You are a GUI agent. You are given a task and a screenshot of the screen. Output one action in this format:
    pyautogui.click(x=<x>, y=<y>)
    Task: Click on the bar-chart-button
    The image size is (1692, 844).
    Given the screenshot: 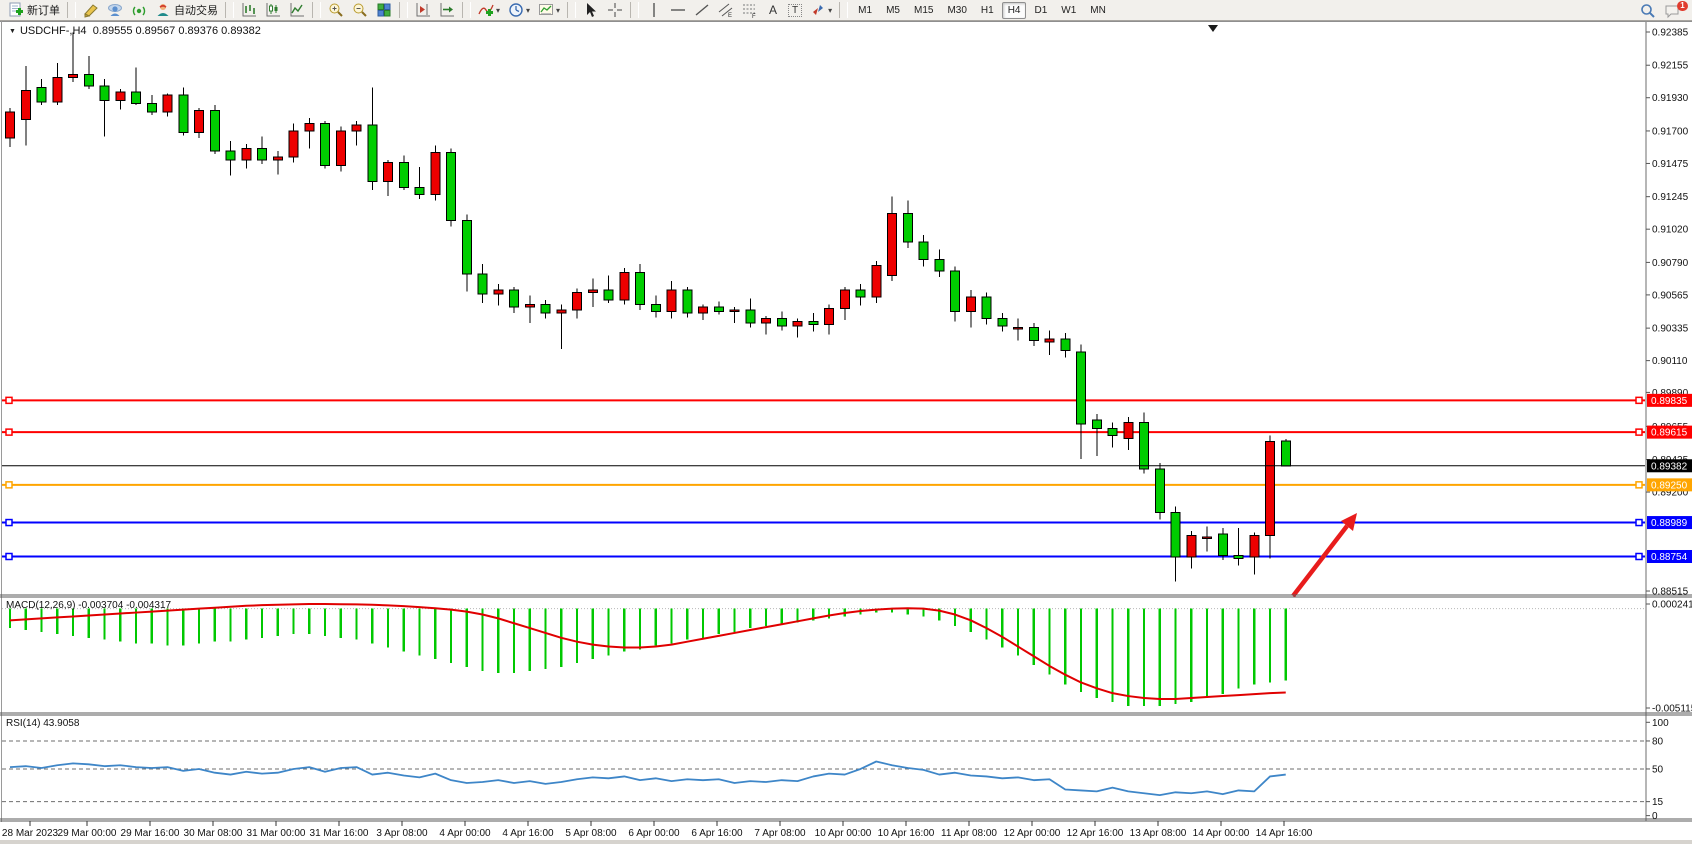 What is the action you would take?
    pyautogui.click(x=249, y=10)
    